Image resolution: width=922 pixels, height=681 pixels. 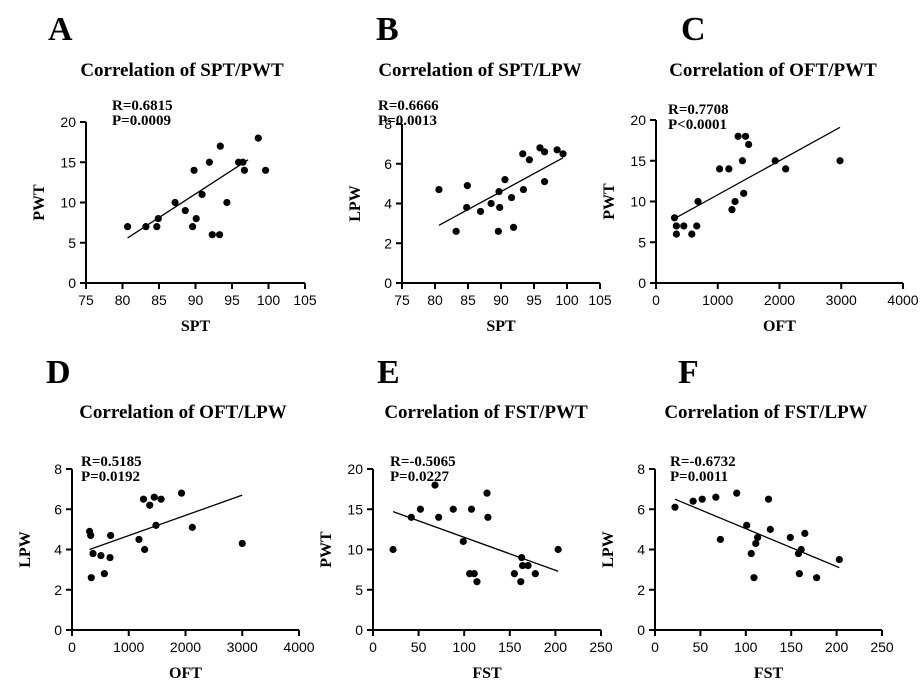 What do you see at coordinates (902, 300) in the screenshot?
I see `x-tick-label: 4000` at bounding box center [902, 300].